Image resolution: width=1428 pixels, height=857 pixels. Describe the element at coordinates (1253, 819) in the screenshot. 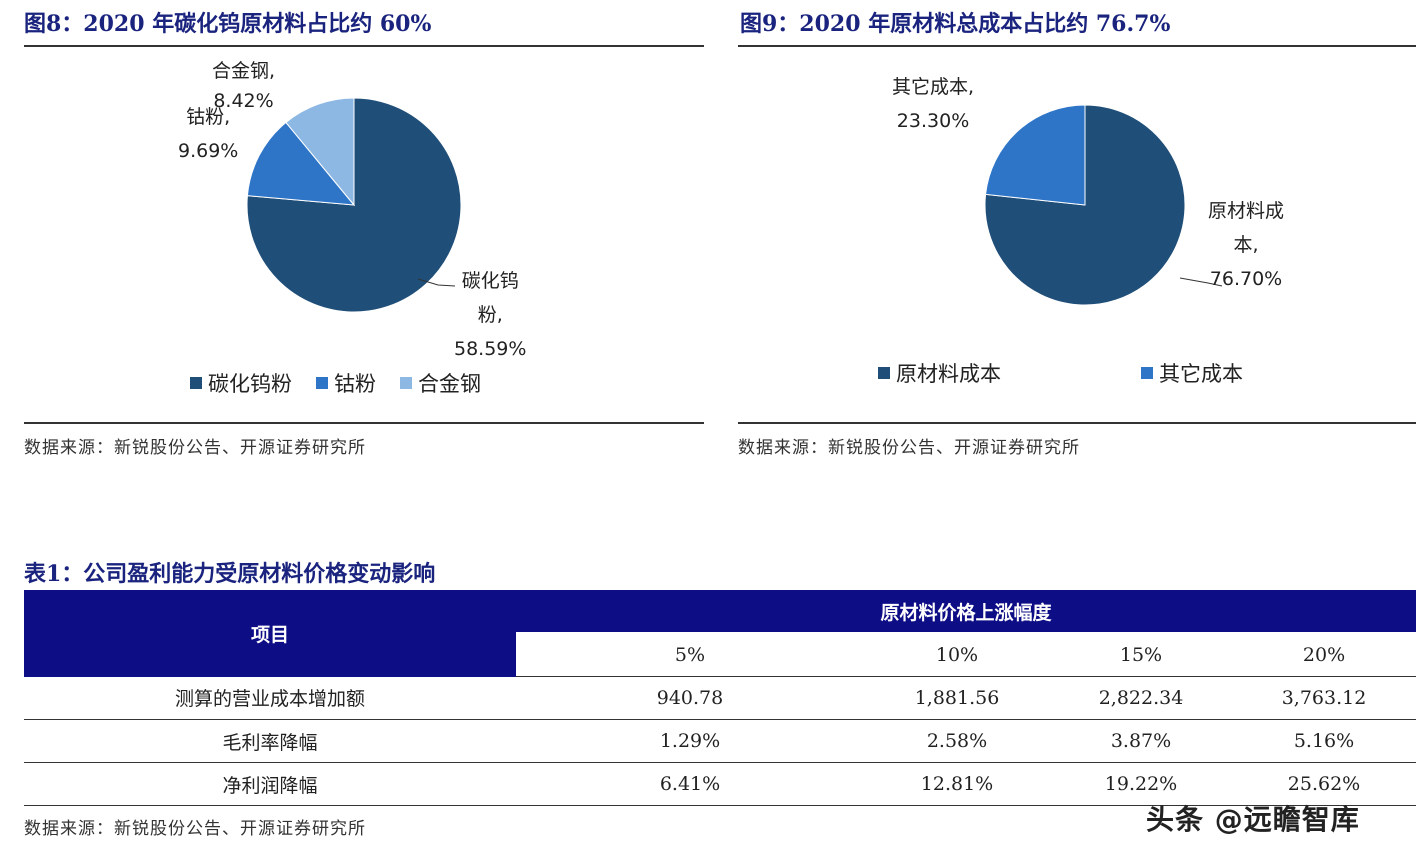

I see `watermark: 头条 @远瞻智库` at that location.